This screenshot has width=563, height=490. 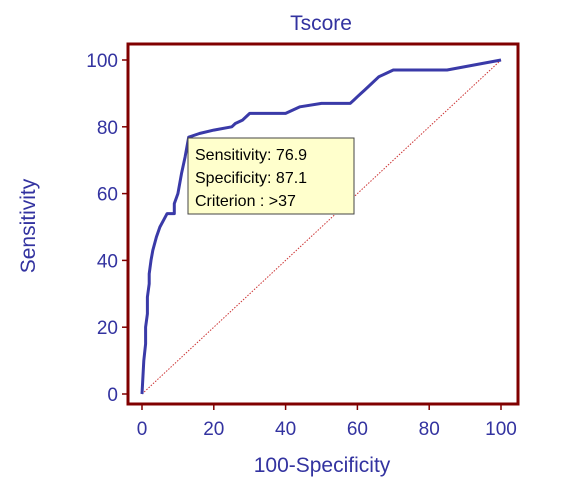 What do you see at coordinates (112, 395) in the screenshot?
I see `y-tick-label: 0` at bounding box center [112, 395].